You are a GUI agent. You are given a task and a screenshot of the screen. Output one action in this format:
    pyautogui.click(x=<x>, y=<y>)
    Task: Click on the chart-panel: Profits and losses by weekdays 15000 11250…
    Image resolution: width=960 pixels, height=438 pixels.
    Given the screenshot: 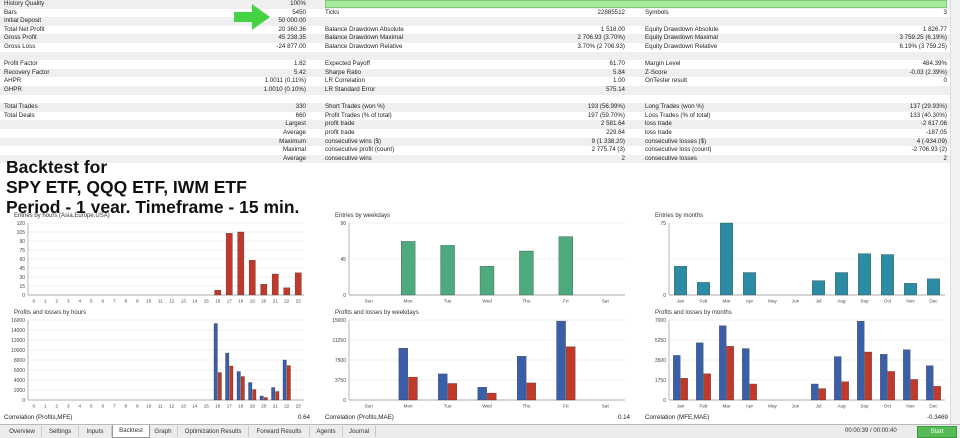 What is the action you would take?
    pyautogui.click(x=478, y=360)
    